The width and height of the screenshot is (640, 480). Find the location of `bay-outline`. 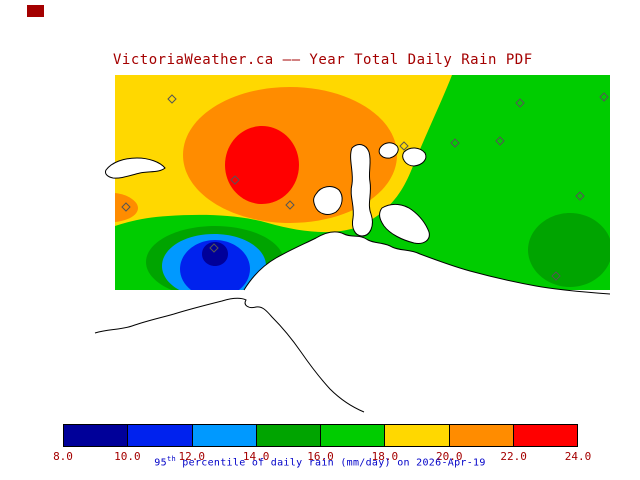

bay-outline is located at coordinates (328, 200).